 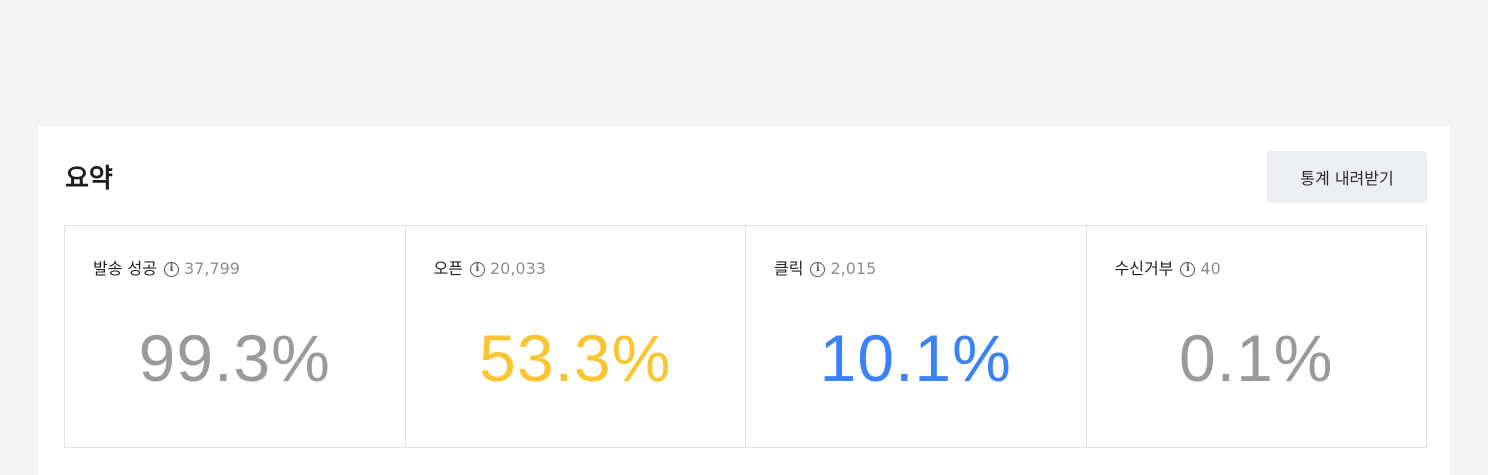 What do you see at coordinates (448, 268) in the screenshot?
I see `stat-label: 오픈` at bounding box center [448, 268].